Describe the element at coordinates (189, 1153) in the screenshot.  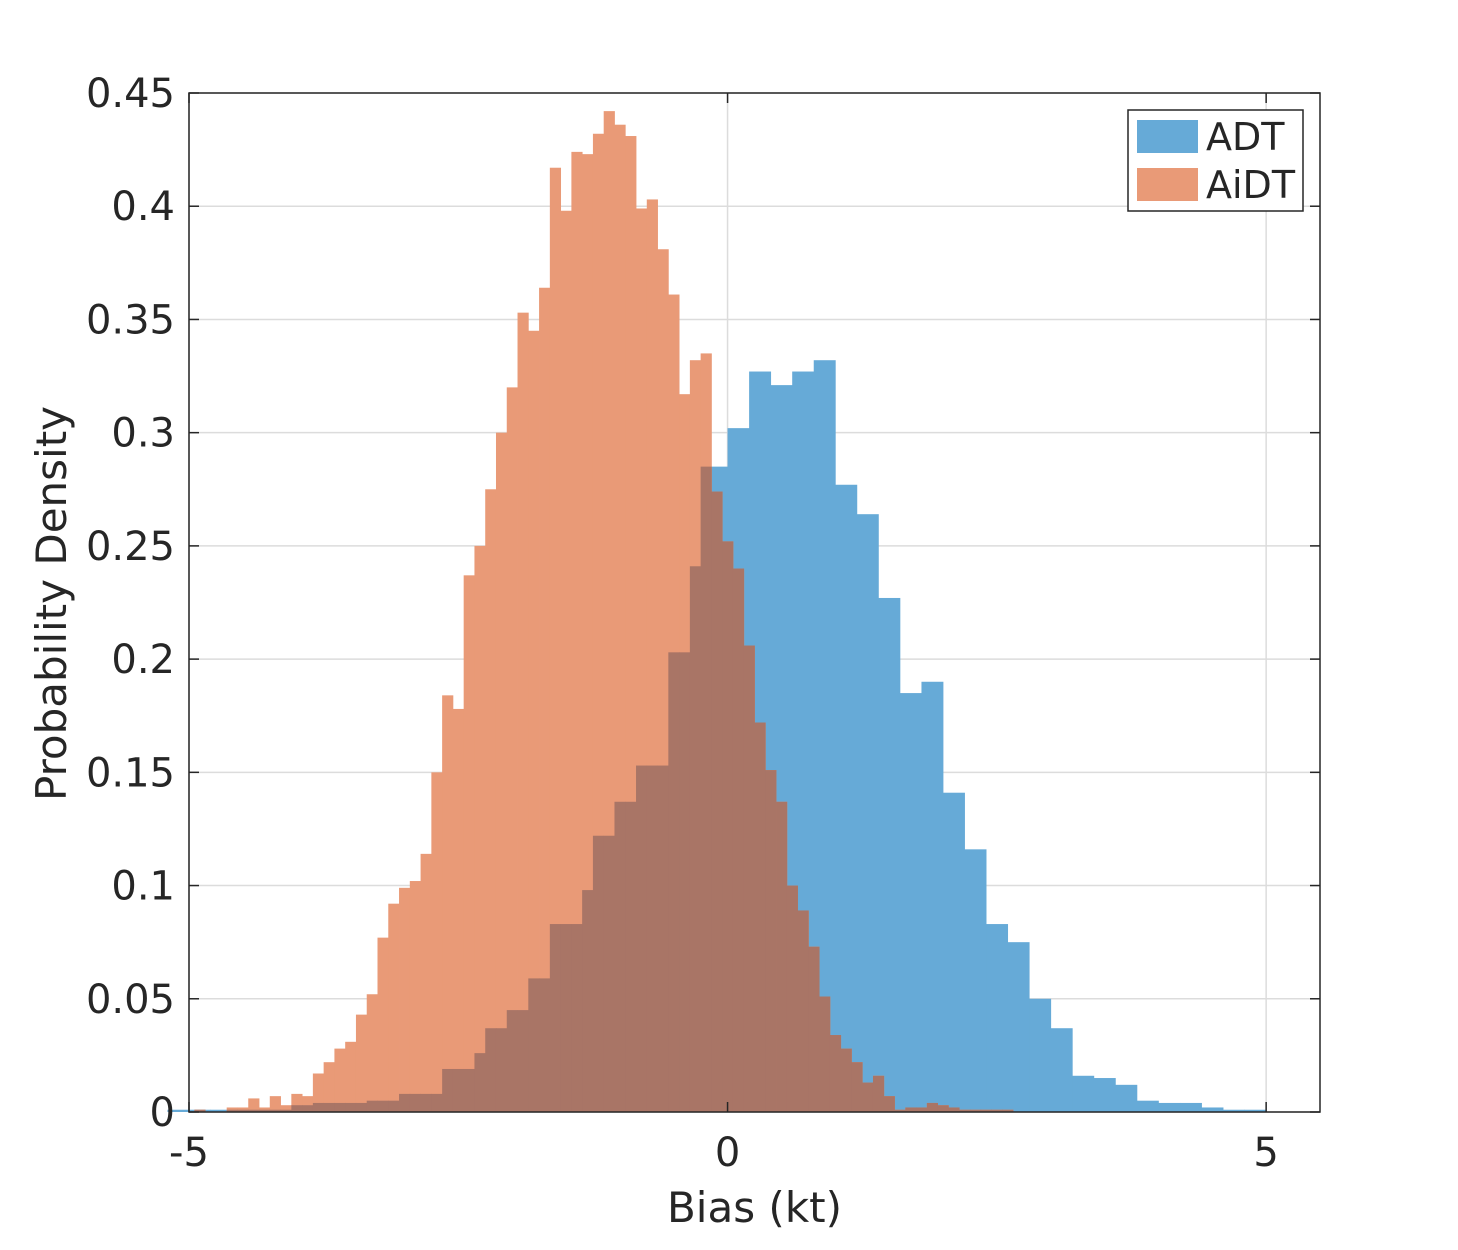
I see `x-tick-label: -5` at that location.